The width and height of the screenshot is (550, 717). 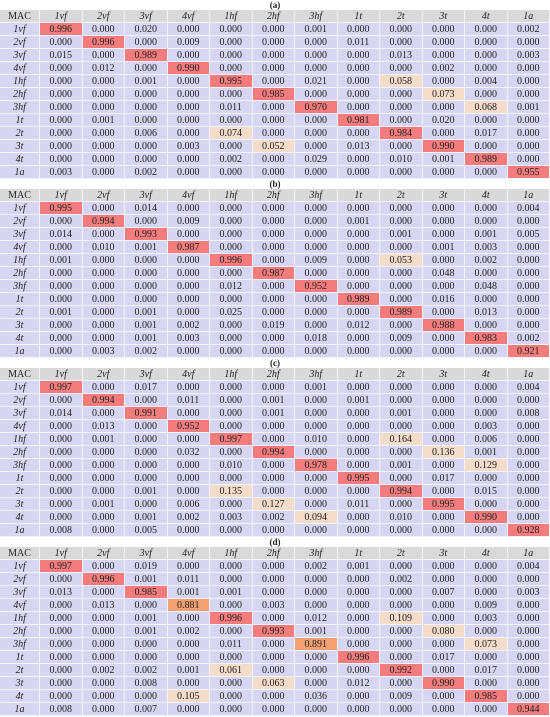 I want to click on value-cell: 0.014, so click(x=61, y=234).